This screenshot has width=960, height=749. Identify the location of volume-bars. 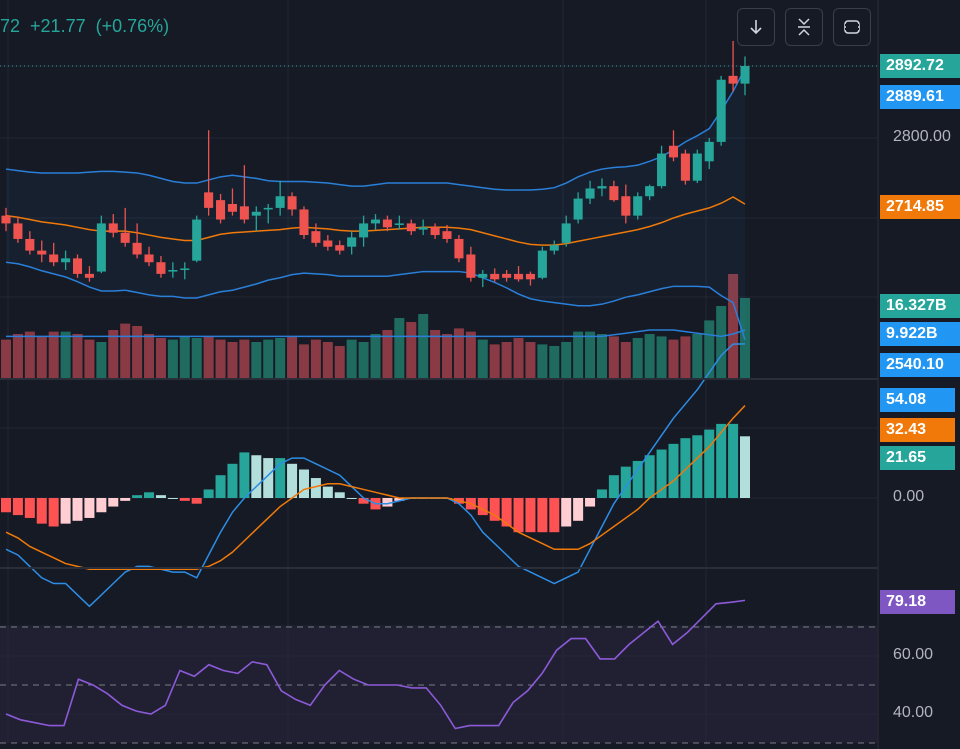
(375, 326).